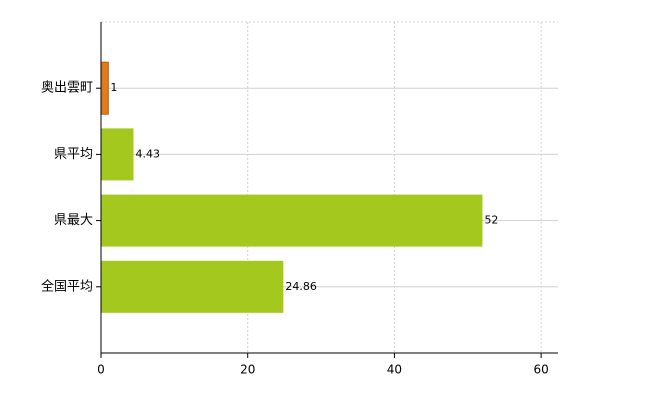  I want to click on x-tick-label: 0, so click(101, 370).